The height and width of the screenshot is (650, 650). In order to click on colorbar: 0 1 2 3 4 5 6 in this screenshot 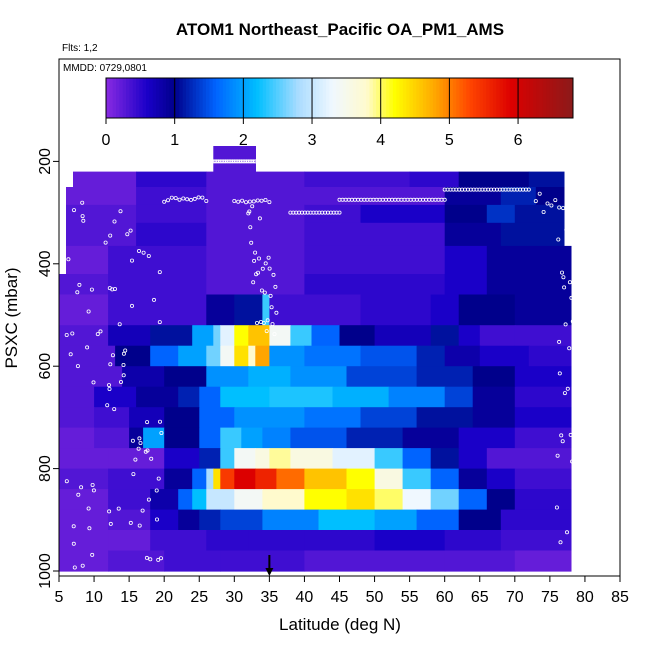, I will do `click(338, 113)`.